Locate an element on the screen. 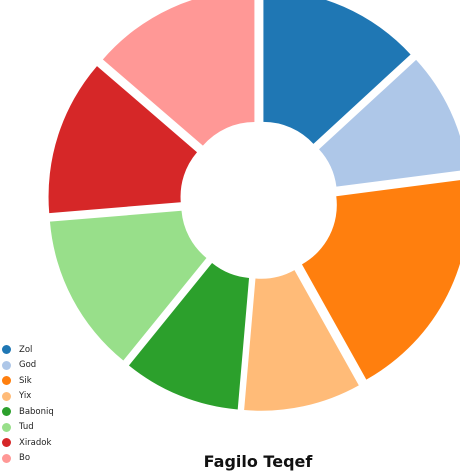  legend-item-tud: Tud is located at coordinates (28, 428).